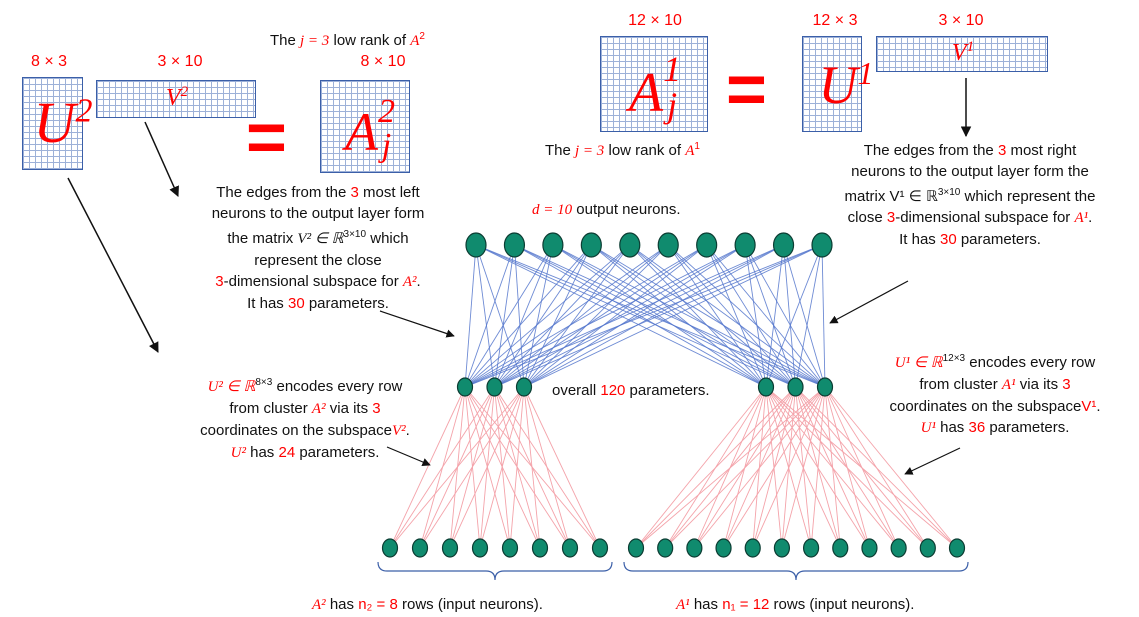 This screenshot has width=1139, height=617. I want to click on brace-input-right, so click(796, 571).